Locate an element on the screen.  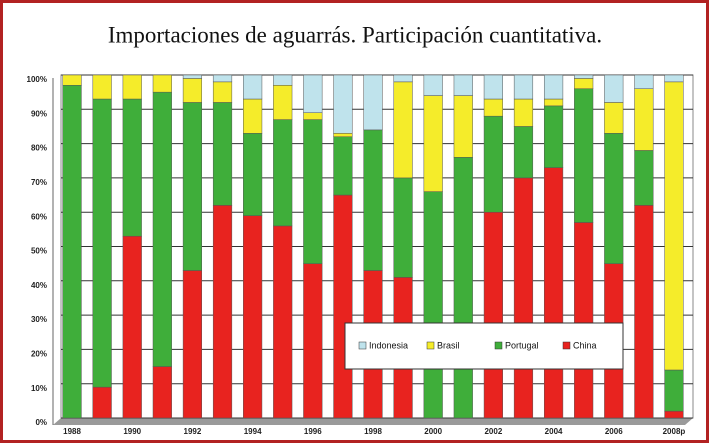
x-tick-label: 2002 is located at coordinates (493, 431).